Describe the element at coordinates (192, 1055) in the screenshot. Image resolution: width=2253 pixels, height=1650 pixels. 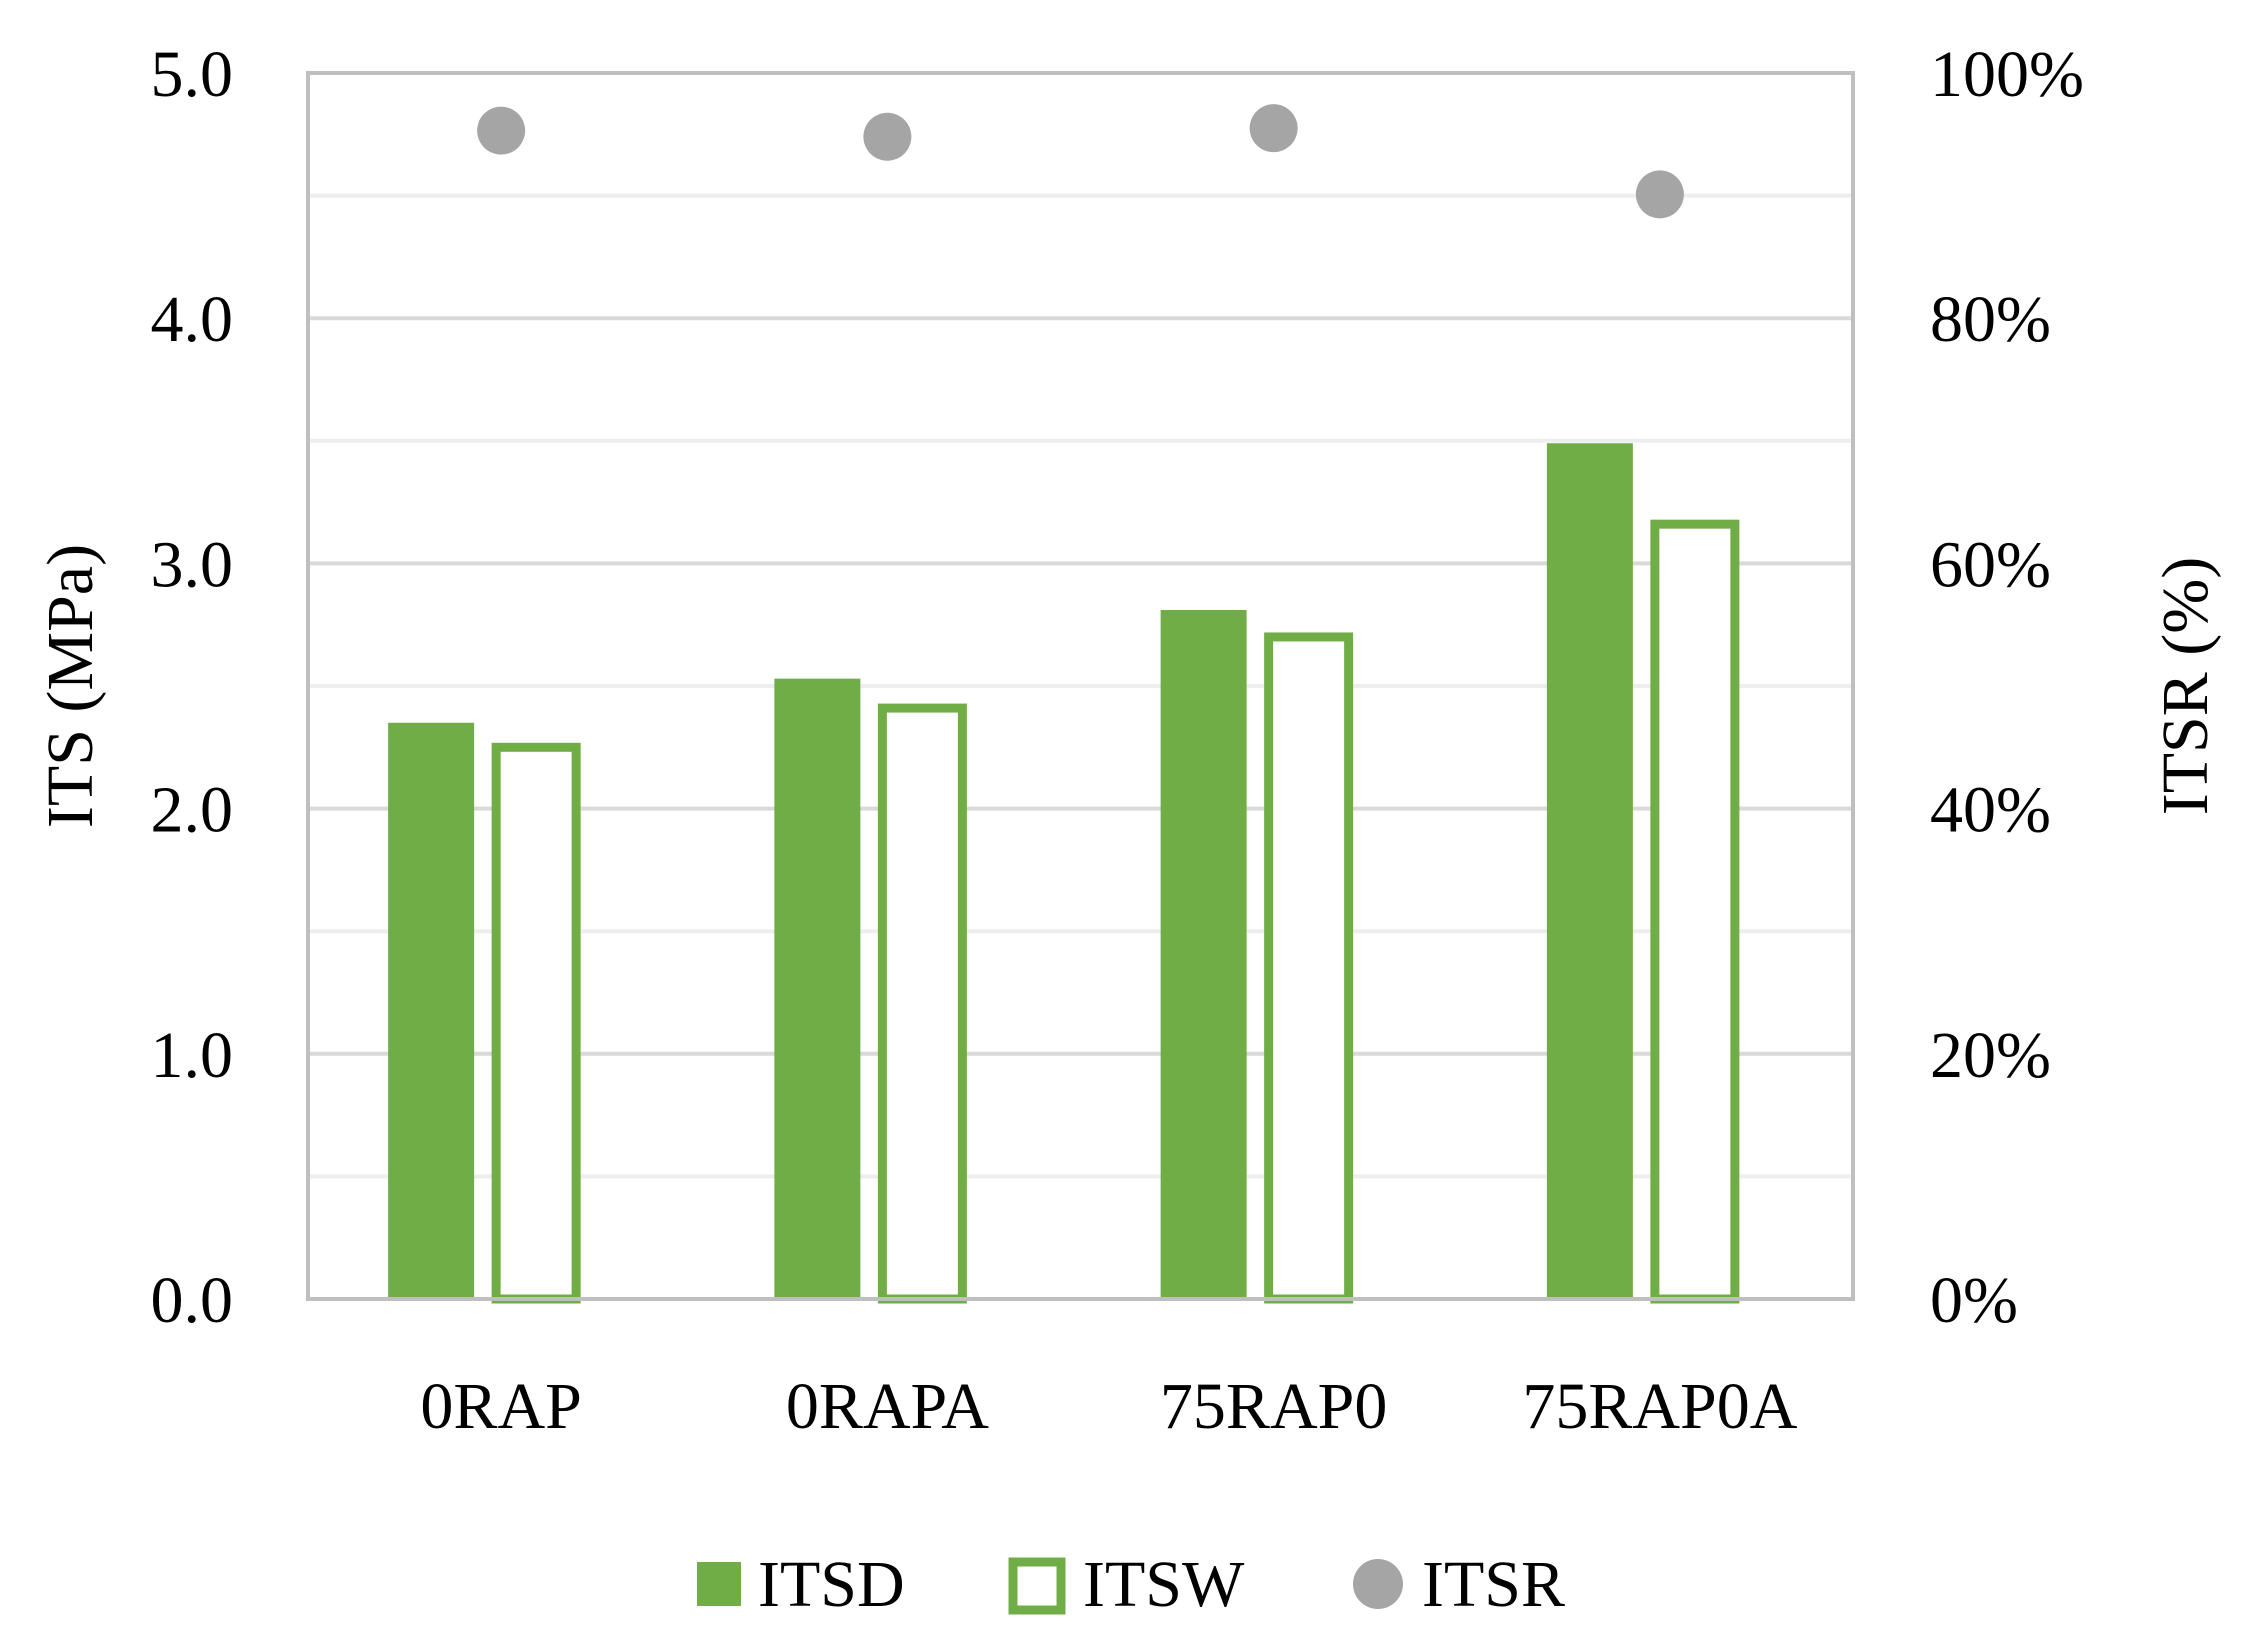
I see `y-tick-label: 1.0` at that location.